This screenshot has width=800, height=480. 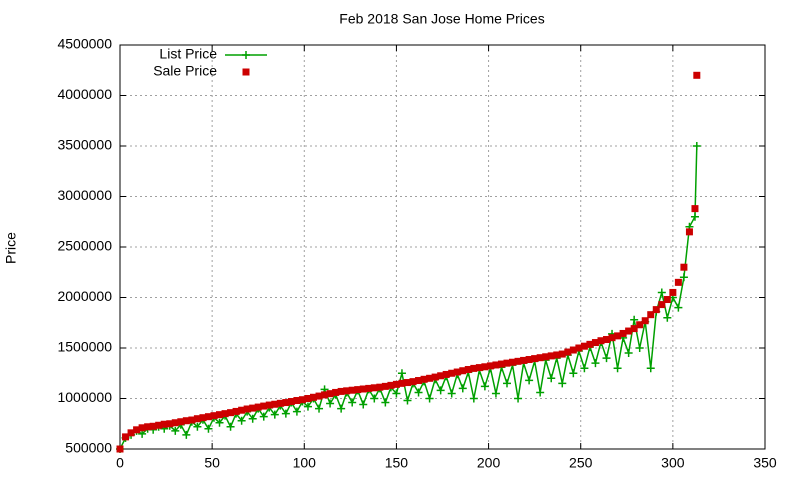 What do you see at coordinates (673, 463) in the screenshot?
I see `x-tick-label: 300` at bounding box center [673, 463].